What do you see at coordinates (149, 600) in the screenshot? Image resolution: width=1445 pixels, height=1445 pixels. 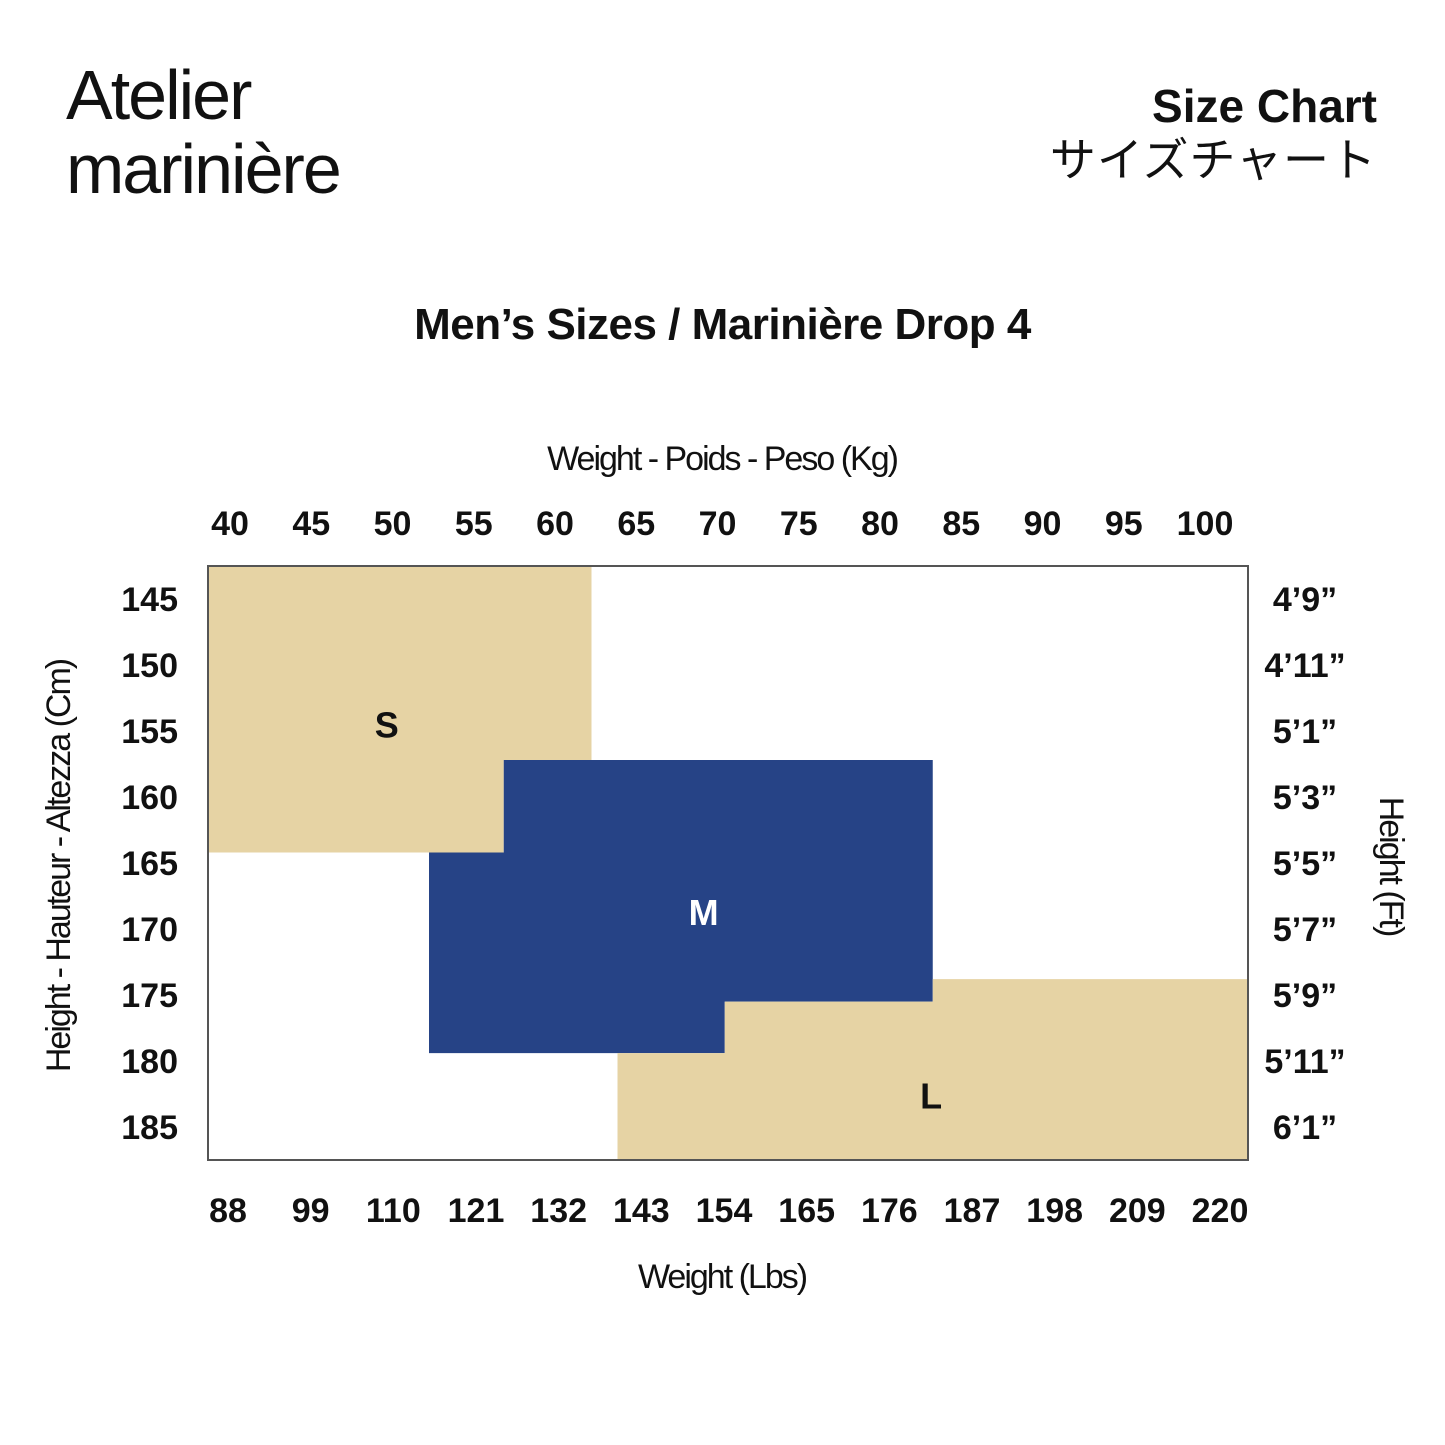 I see `y-left-tick: 145` at bounding box center [149, 600].